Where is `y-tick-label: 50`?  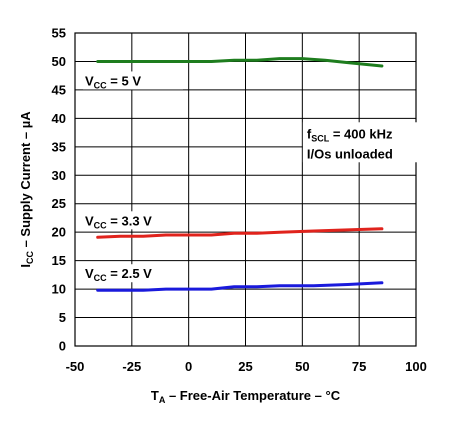
y-tick-label: 50 is located at coordinates (59, 61).